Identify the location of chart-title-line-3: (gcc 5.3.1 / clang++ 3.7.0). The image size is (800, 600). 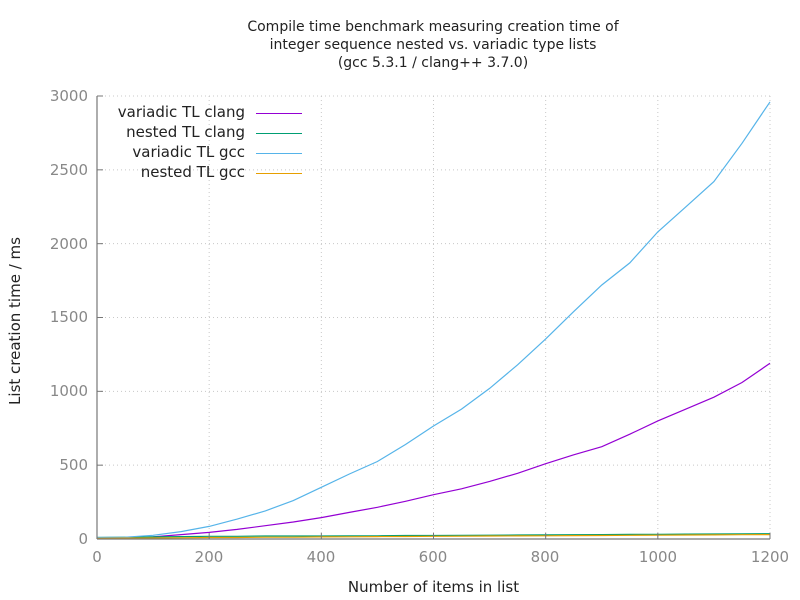
(433, 63).